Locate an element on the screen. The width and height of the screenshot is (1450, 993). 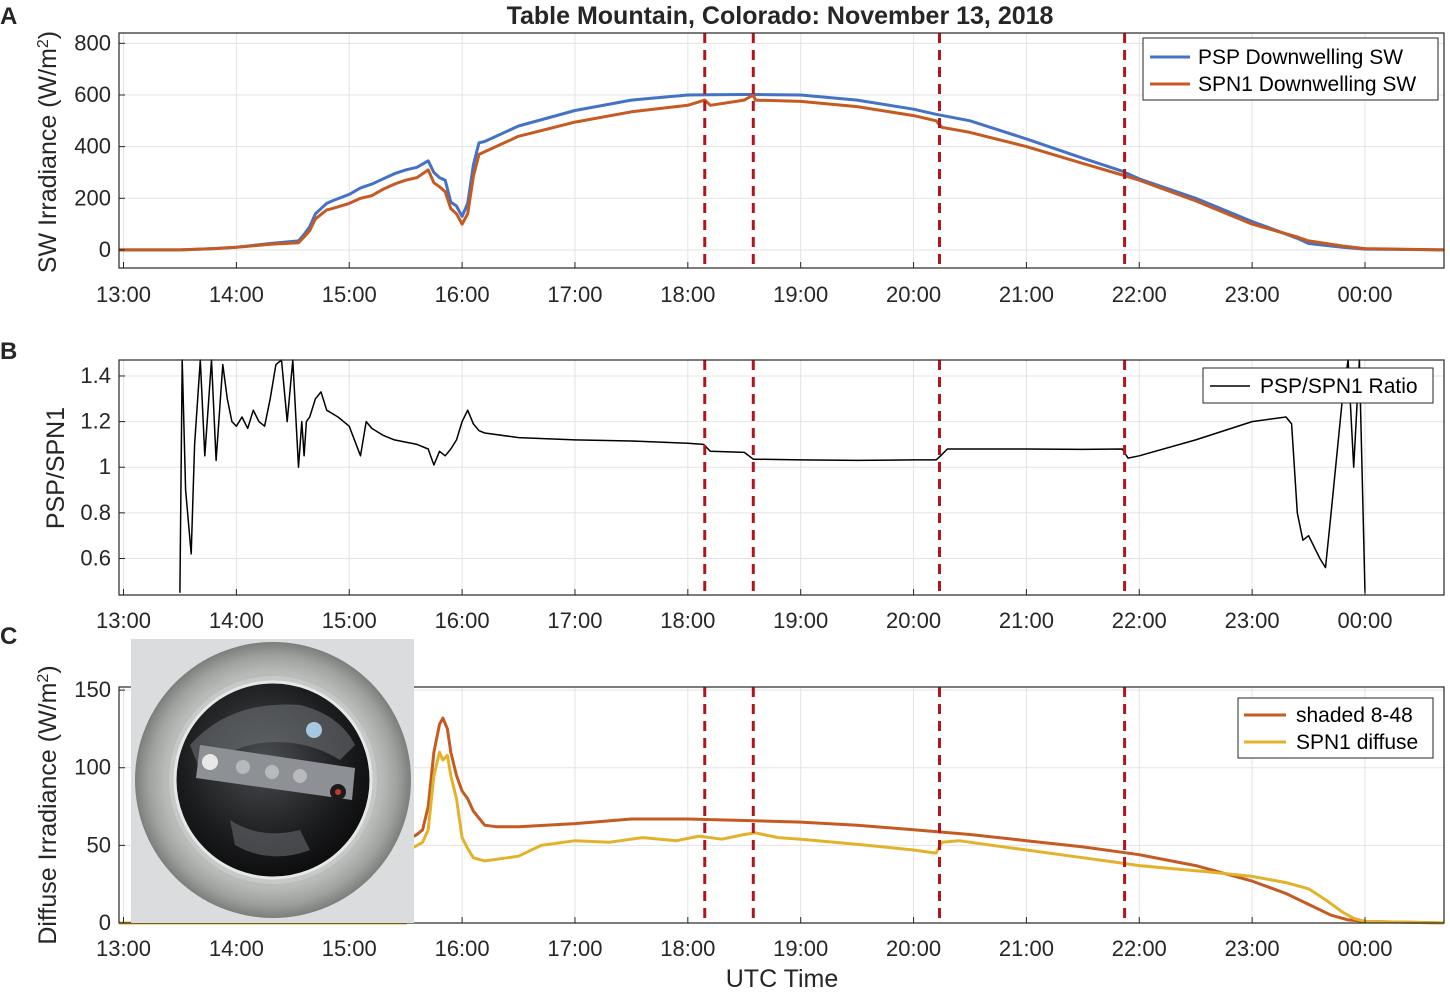
legend-label-spn1: SPN1 Downwelling SW is located at coordinates (1307, 84).